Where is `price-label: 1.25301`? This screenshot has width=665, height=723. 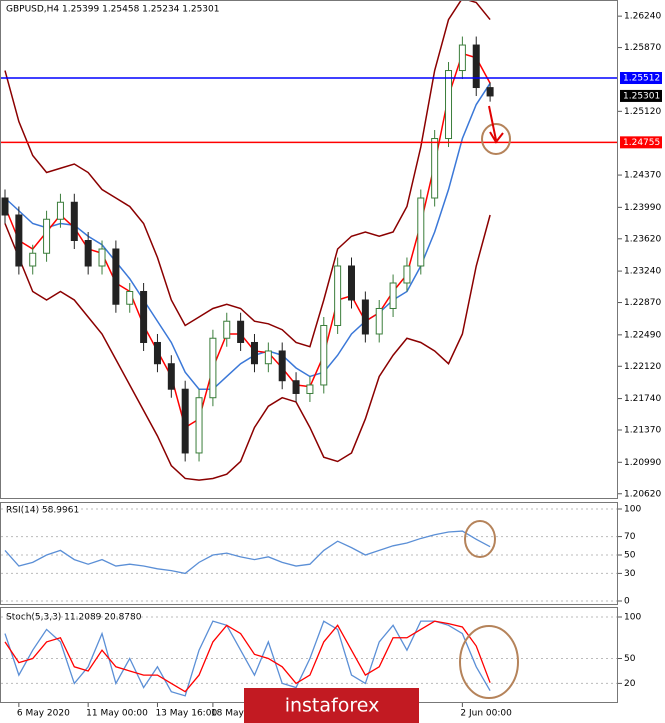
price-label: 1.25301 is located at coordinates (641, 96).